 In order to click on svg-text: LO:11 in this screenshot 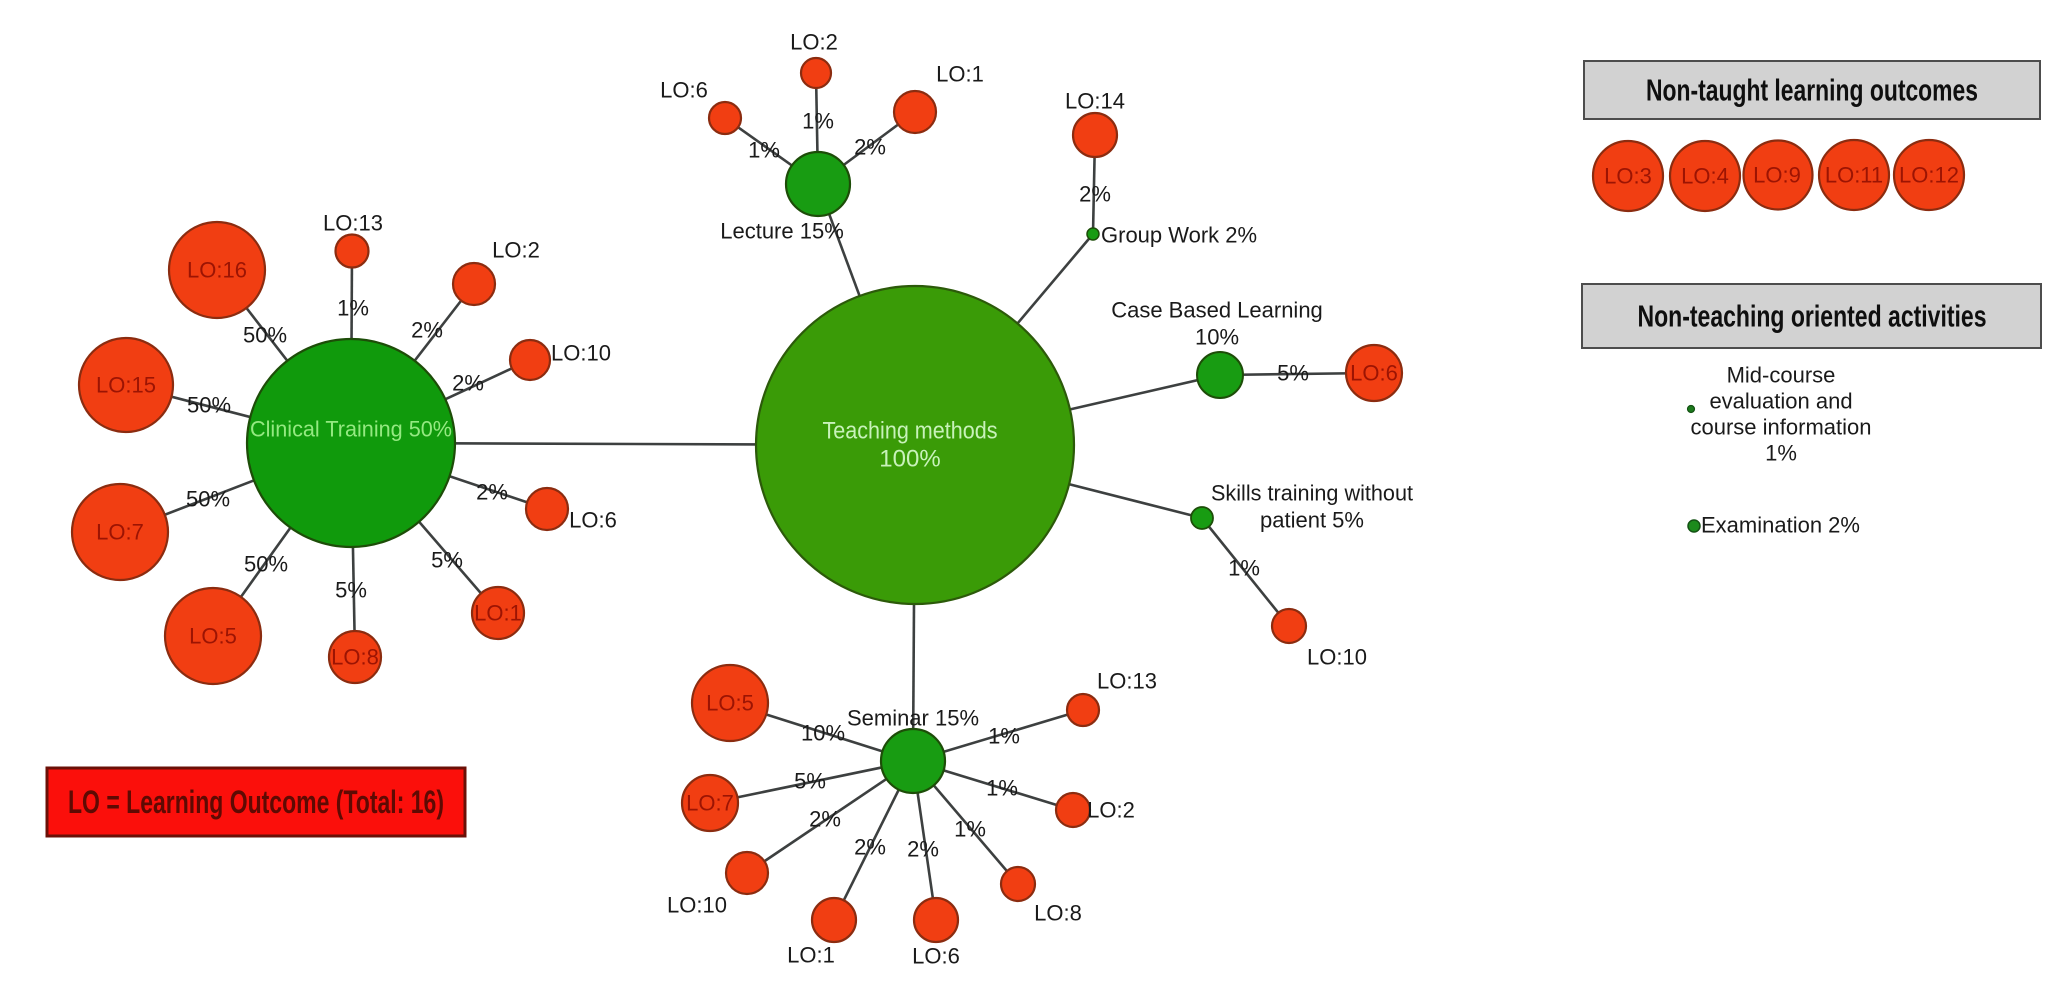, I will do `click(1854, 175)`.